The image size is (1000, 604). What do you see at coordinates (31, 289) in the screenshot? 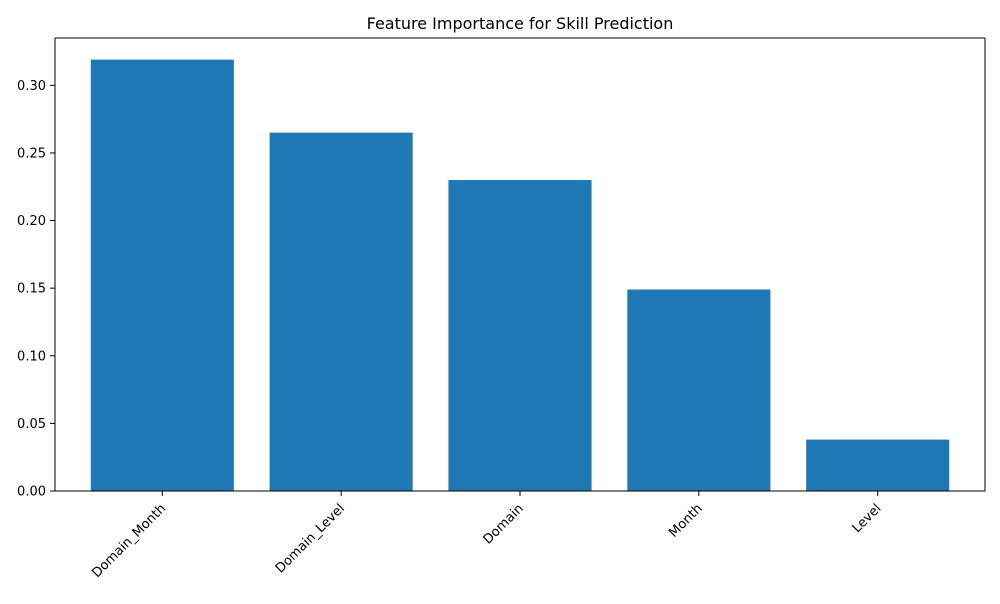
I see `y-tick-label: 0.15` at bounding box center [31, 289].